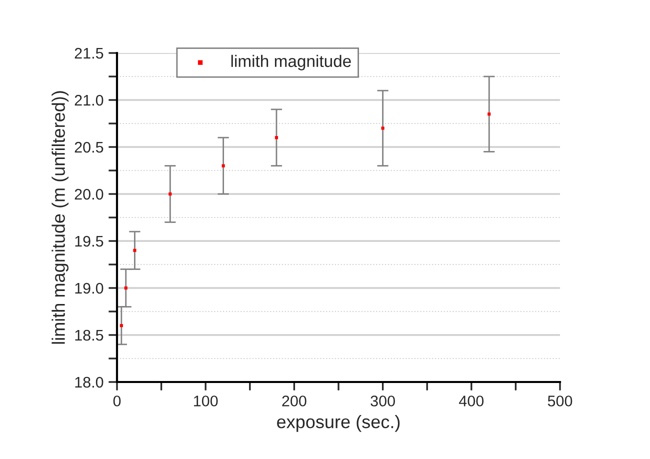 The image size is (650, 459). What do you see at coordinates (89, 194) in the screenshot?
I see `y-tick-label: 20.0` at bounding box center [89, 194].